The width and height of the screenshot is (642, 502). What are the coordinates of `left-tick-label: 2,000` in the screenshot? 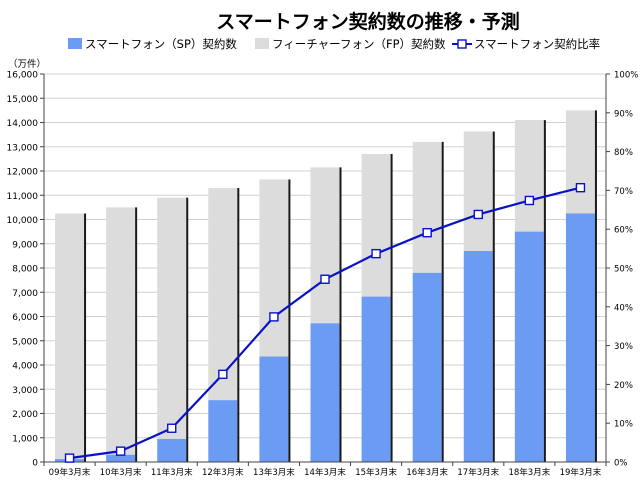 It's located at (25, 415).